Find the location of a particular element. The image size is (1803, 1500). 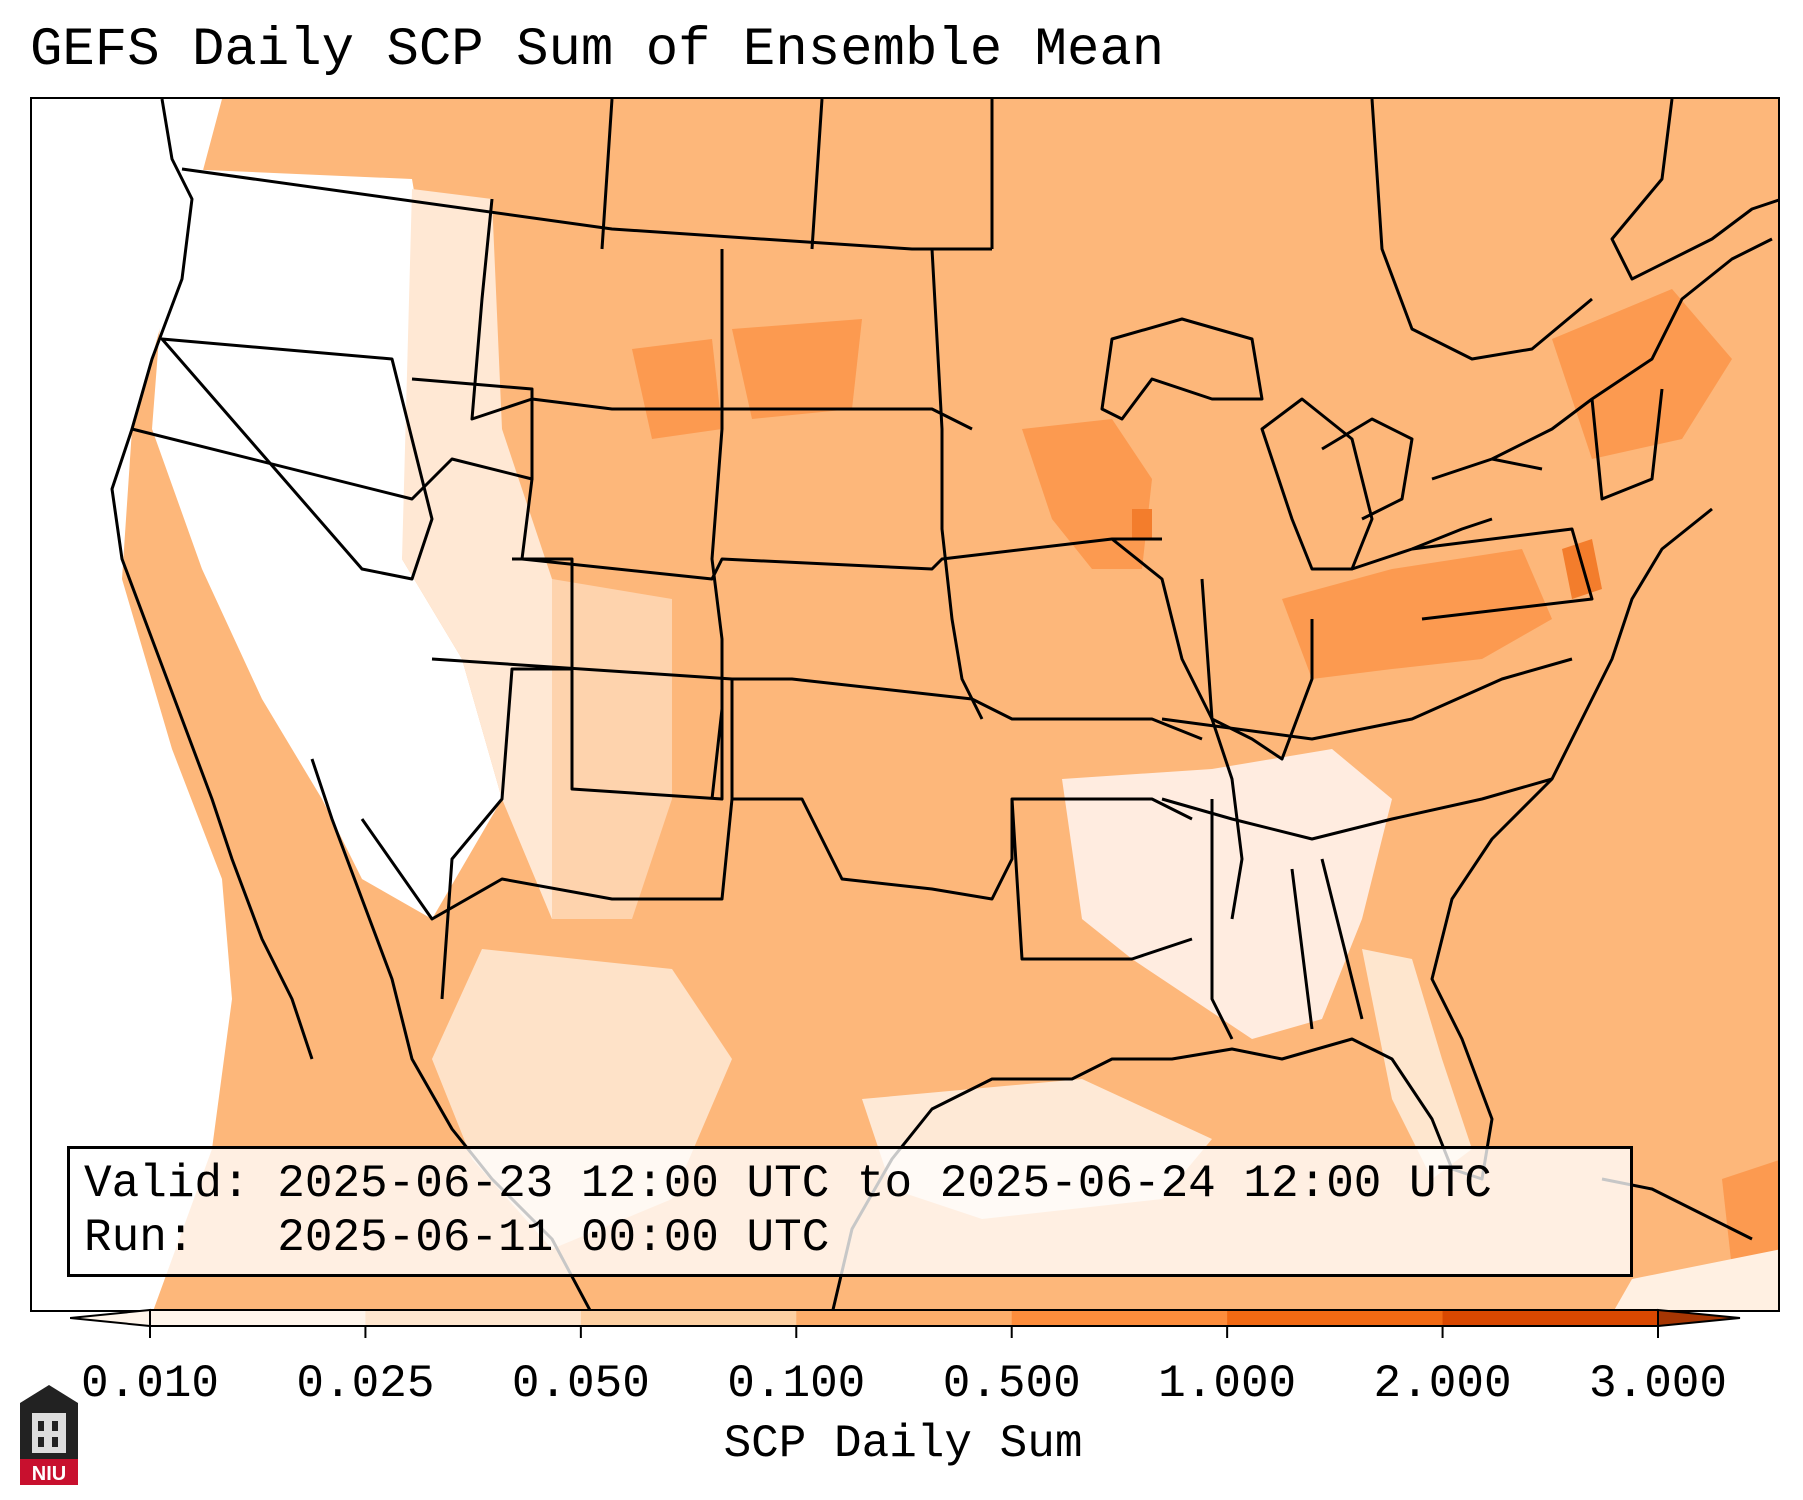

logo-red-band is located at coordinates (49, 1472).